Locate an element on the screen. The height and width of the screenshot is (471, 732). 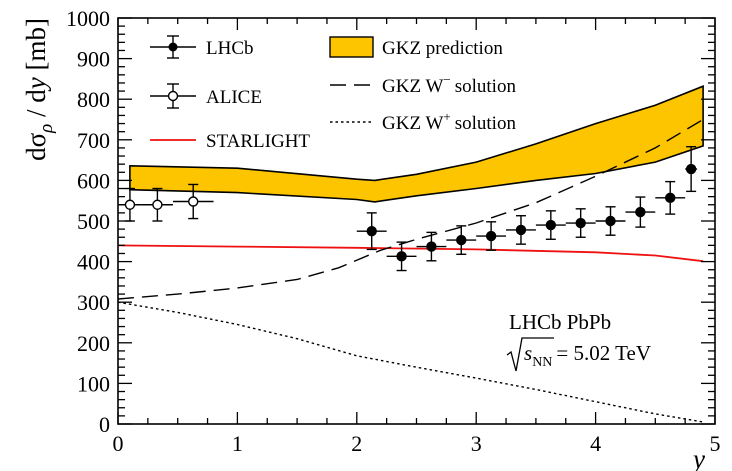
y-tick-label: 0 is located at coordinates (104, 424).